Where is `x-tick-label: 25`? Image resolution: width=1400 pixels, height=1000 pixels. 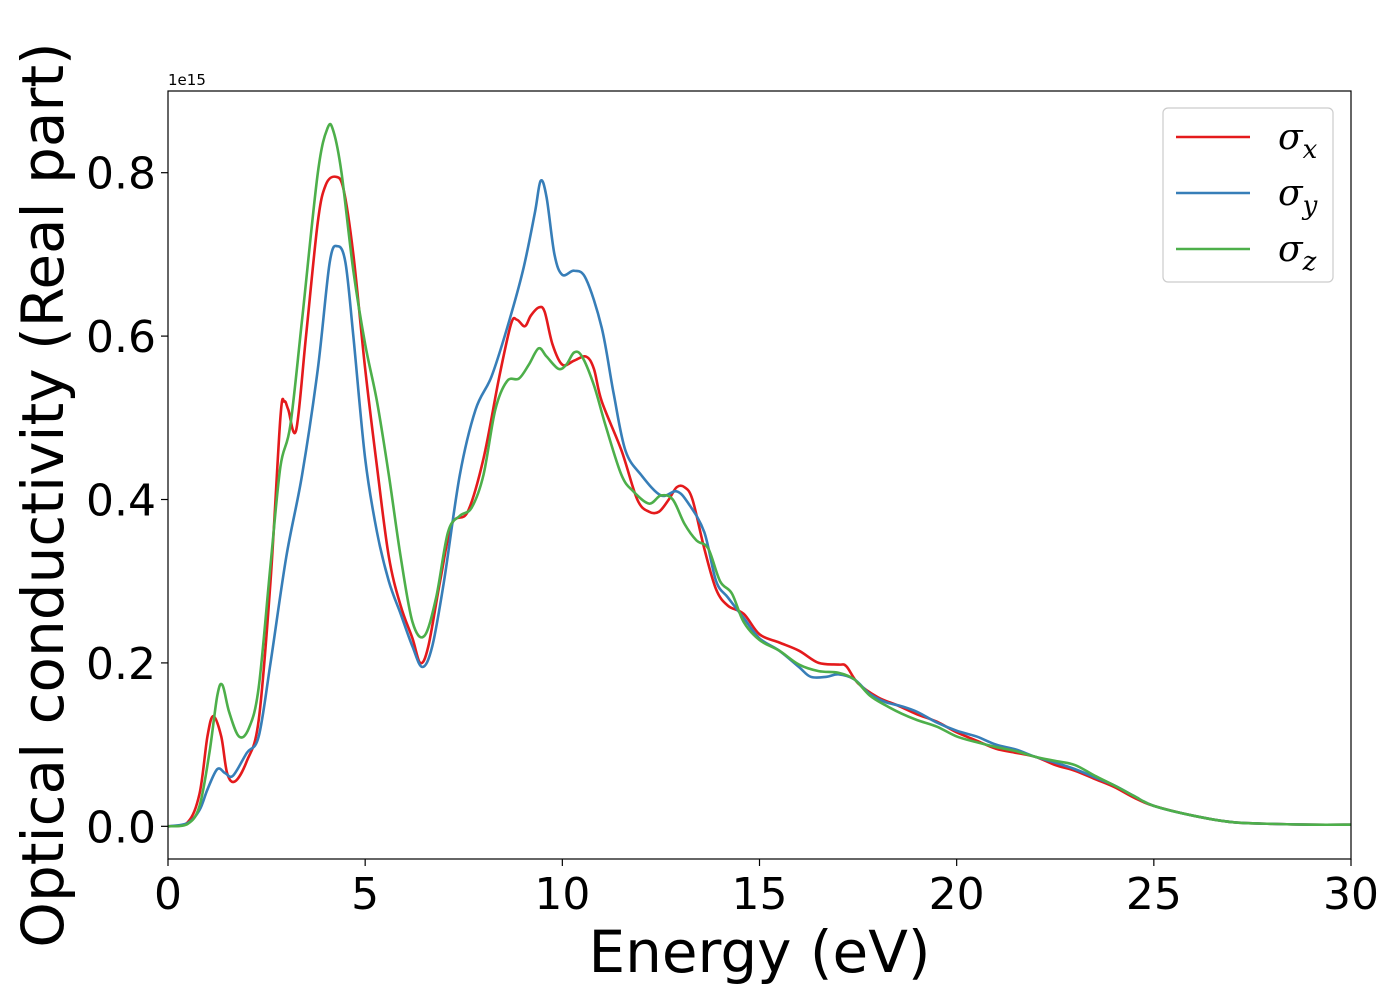 x-tick-label: 25 is located at coordinates (1154, 894).